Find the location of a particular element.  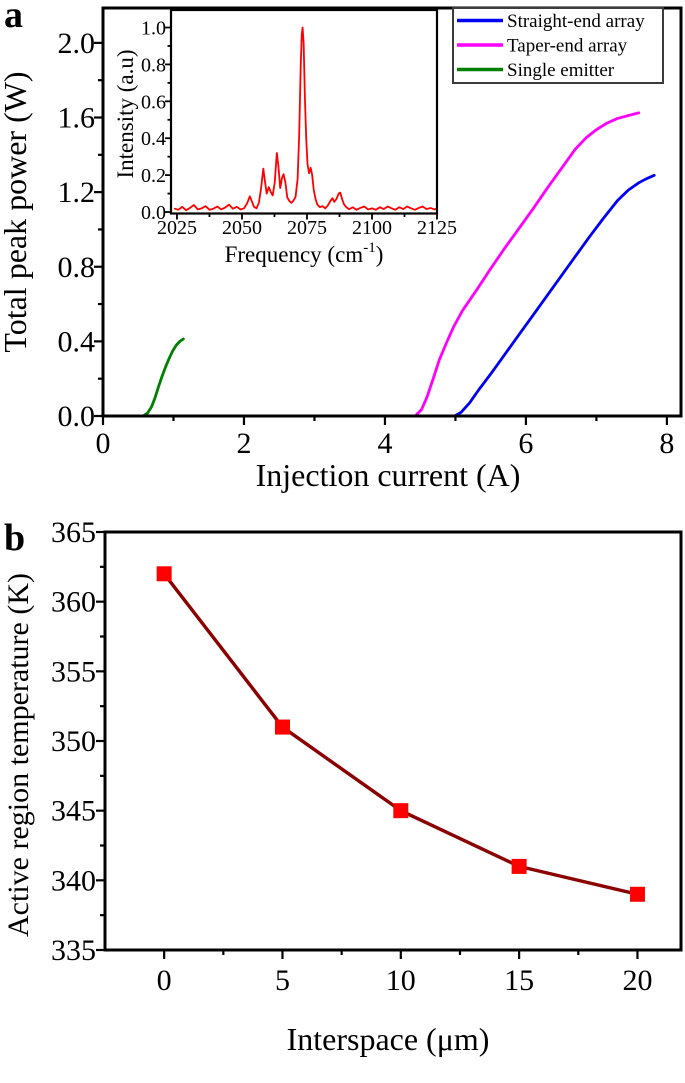

legend-label-taper-end: Taper-end array is located at coordinates (567, 46).